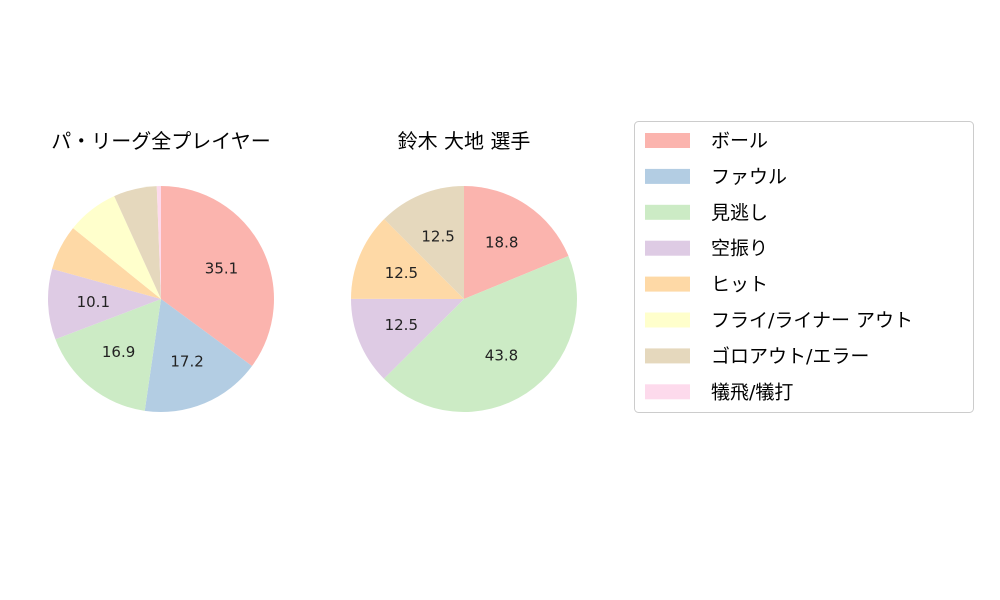 The image size is (1000, 600). Describe the element at coordinates (667, 140) in the screenshot. I see `legend-swatch-ball` at that location.